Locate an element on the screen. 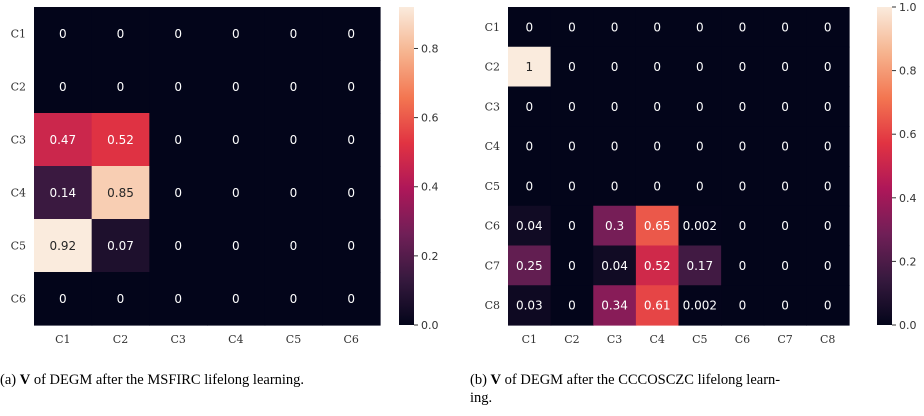 This screenshot has width=924, height=416. colorbar-tick-label: 0.6 is located at coordinates (430, 118).